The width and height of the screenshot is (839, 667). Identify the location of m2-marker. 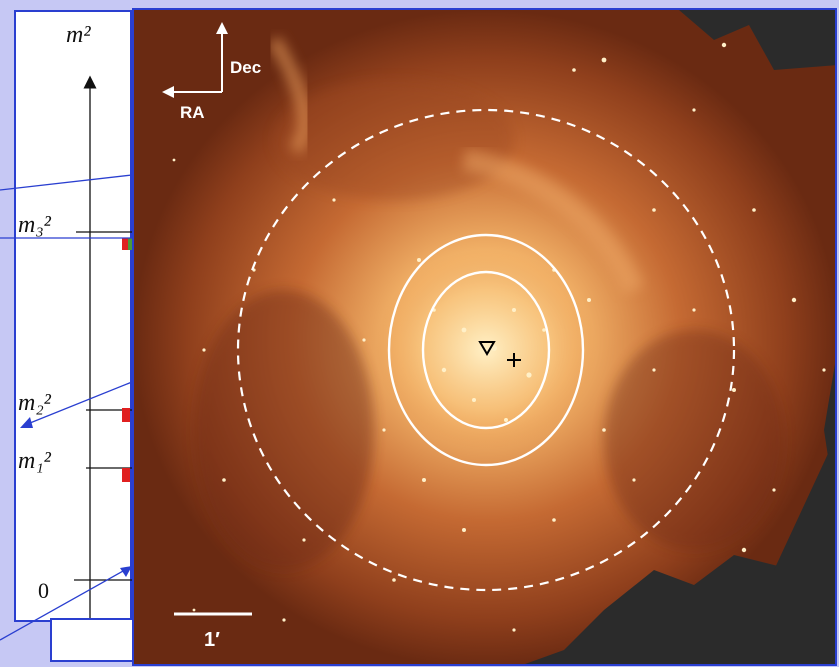
(126, 415).